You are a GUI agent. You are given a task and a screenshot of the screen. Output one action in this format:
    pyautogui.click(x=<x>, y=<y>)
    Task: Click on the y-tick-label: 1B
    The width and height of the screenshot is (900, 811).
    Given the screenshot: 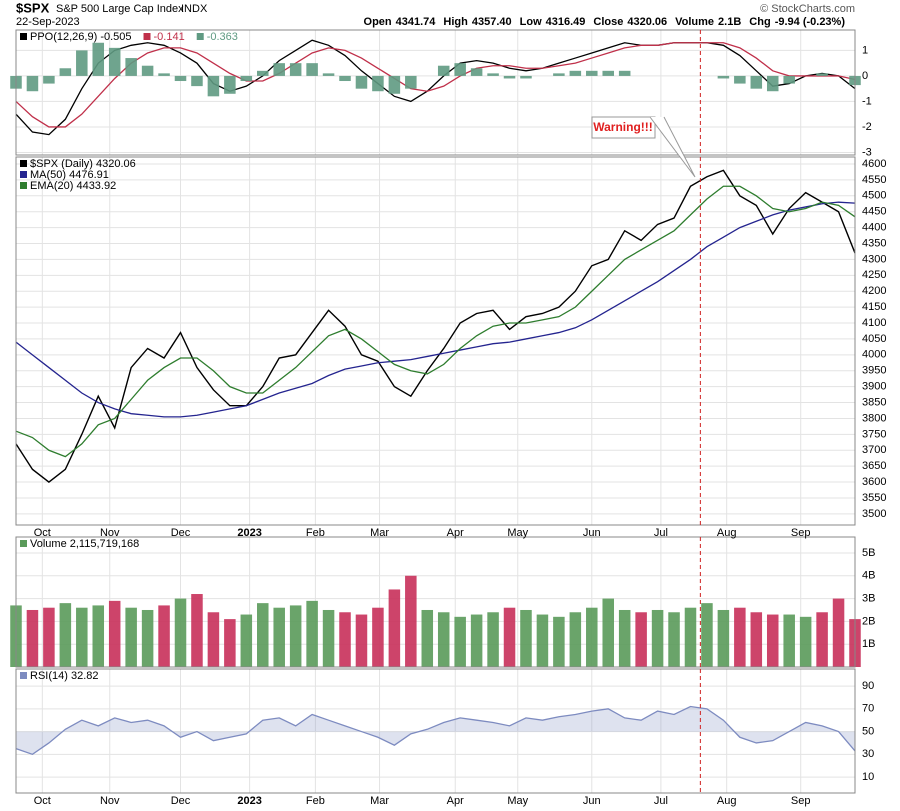 What is the action you would take?
    pyautogui.click(x=868, y=644)
    